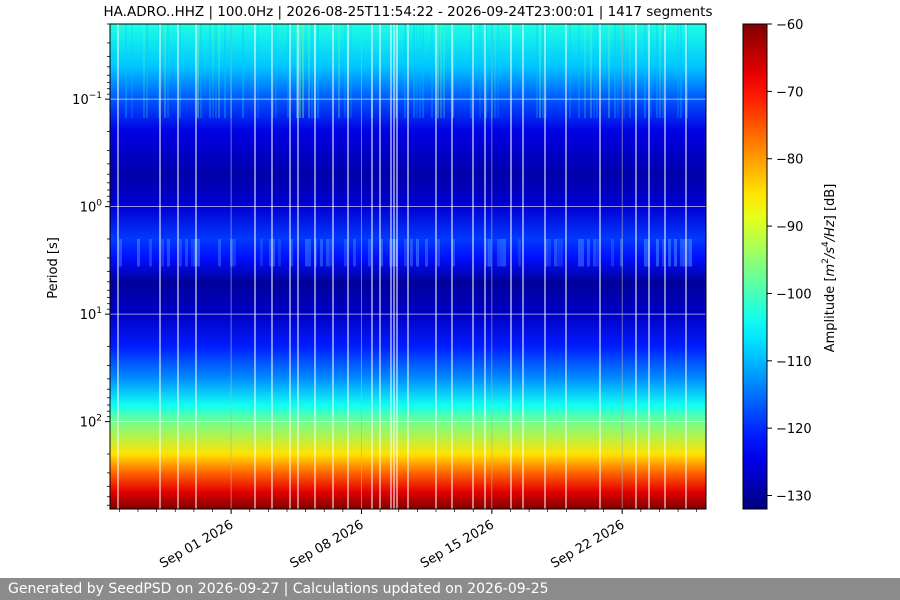 The image size is (900, 600). I want to click on y-tick-label: 10⁰, so click(91, 207).